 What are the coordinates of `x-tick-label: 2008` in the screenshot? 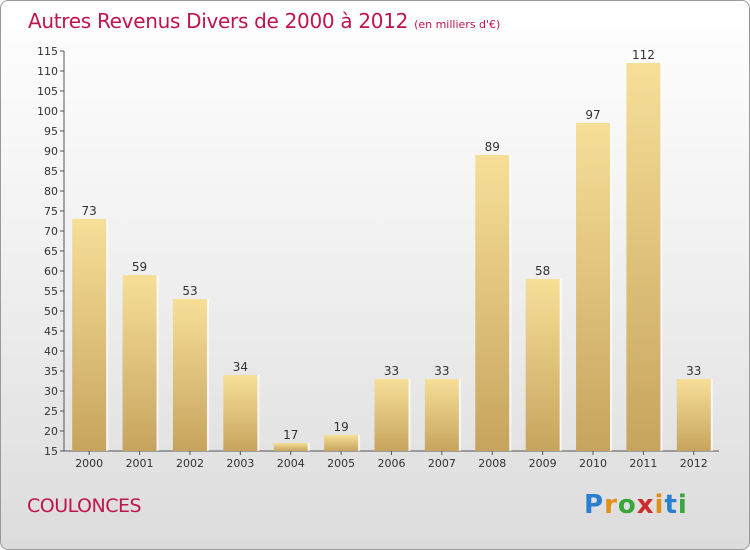 It's located at (492, 463).